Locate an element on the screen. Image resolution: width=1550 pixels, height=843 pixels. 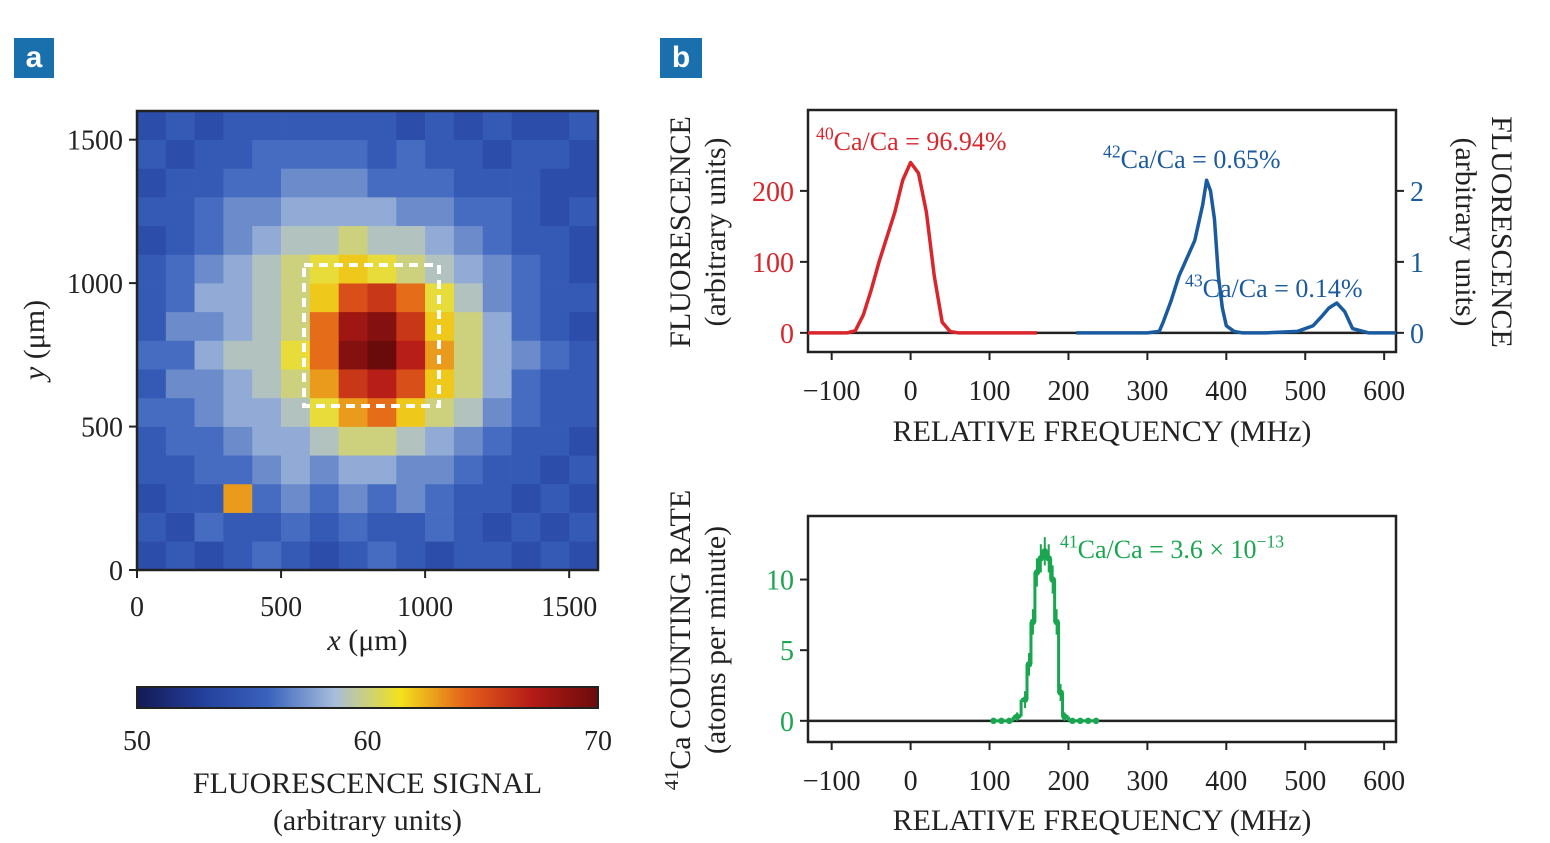
colorbar-label: FLUORESCENCE SIGNAL is located at coordinates (367, 783).